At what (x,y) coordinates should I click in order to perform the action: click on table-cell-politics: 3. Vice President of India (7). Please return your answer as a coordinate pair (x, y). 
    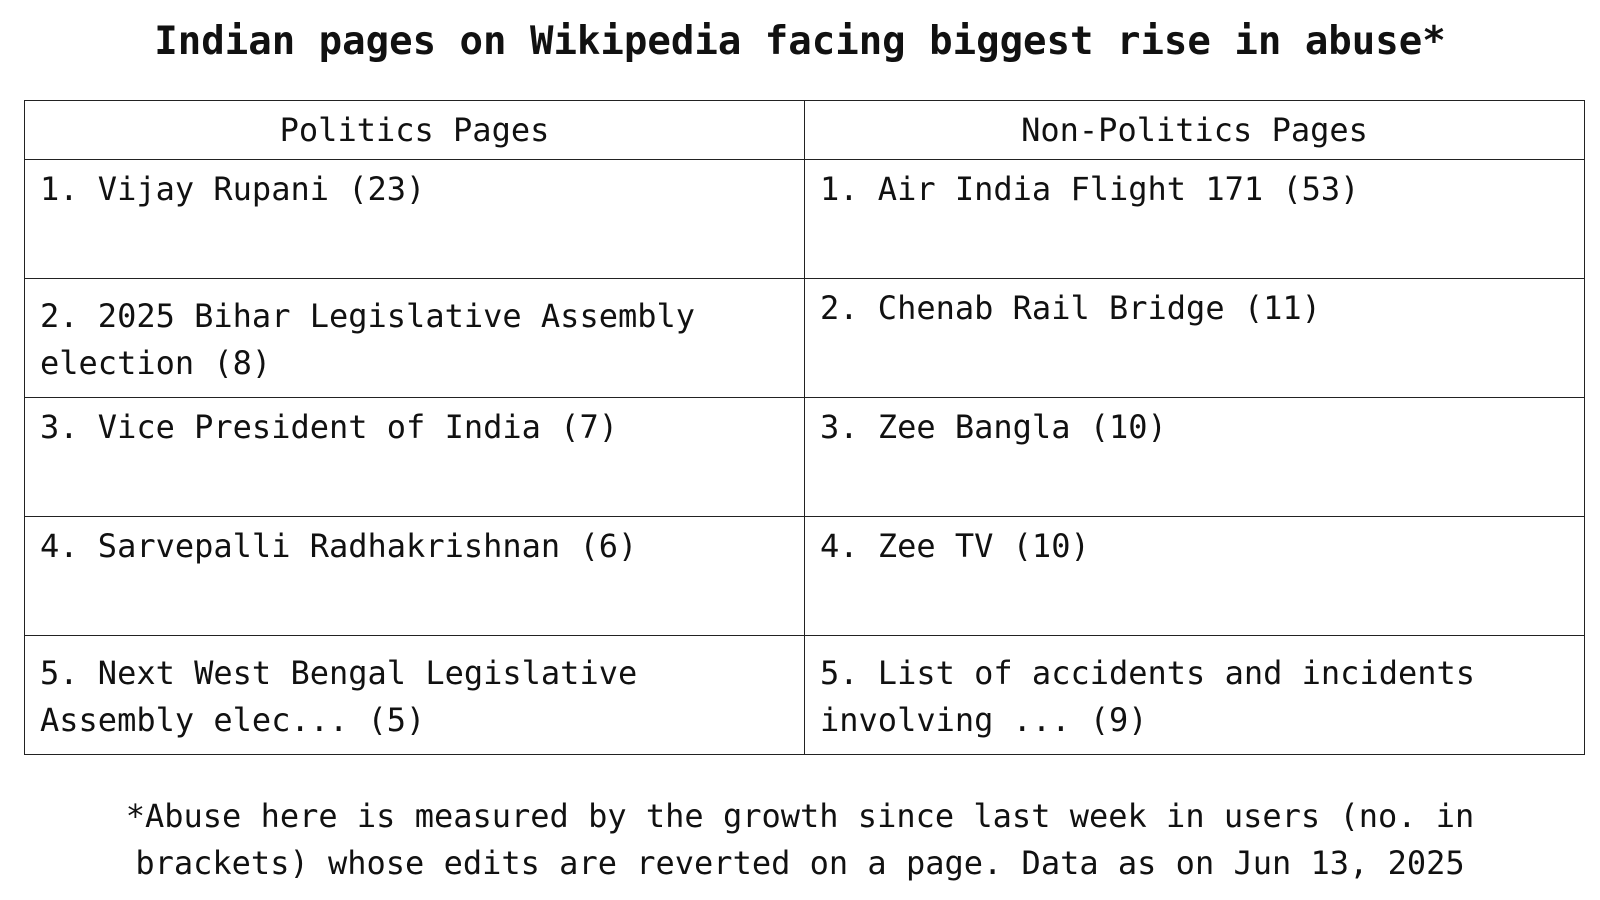
    Looking at the image, I should click on (414, 457).